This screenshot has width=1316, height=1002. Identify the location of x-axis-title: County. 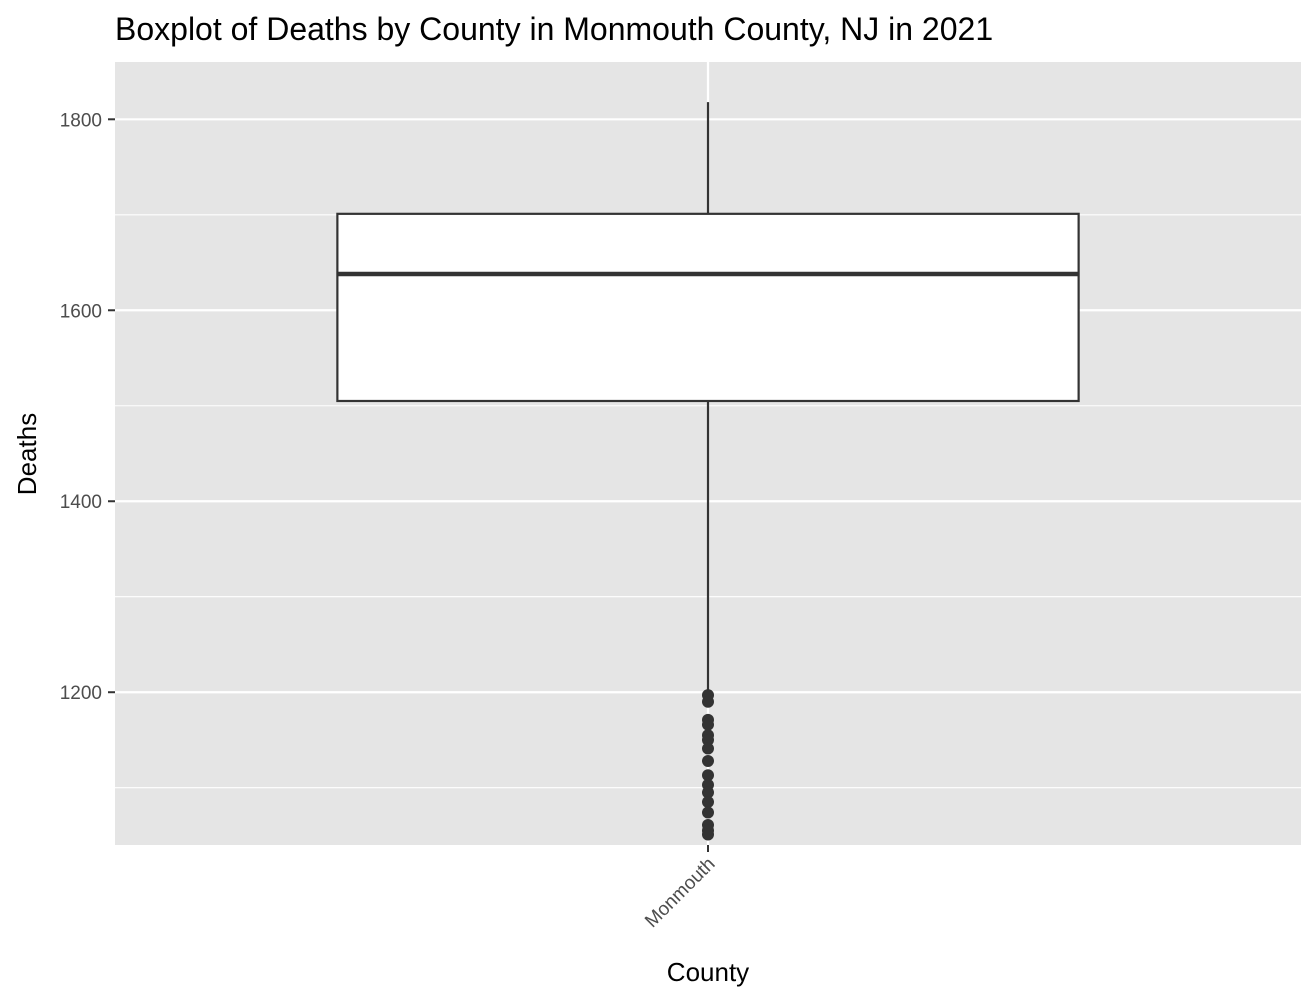
(708, 972).